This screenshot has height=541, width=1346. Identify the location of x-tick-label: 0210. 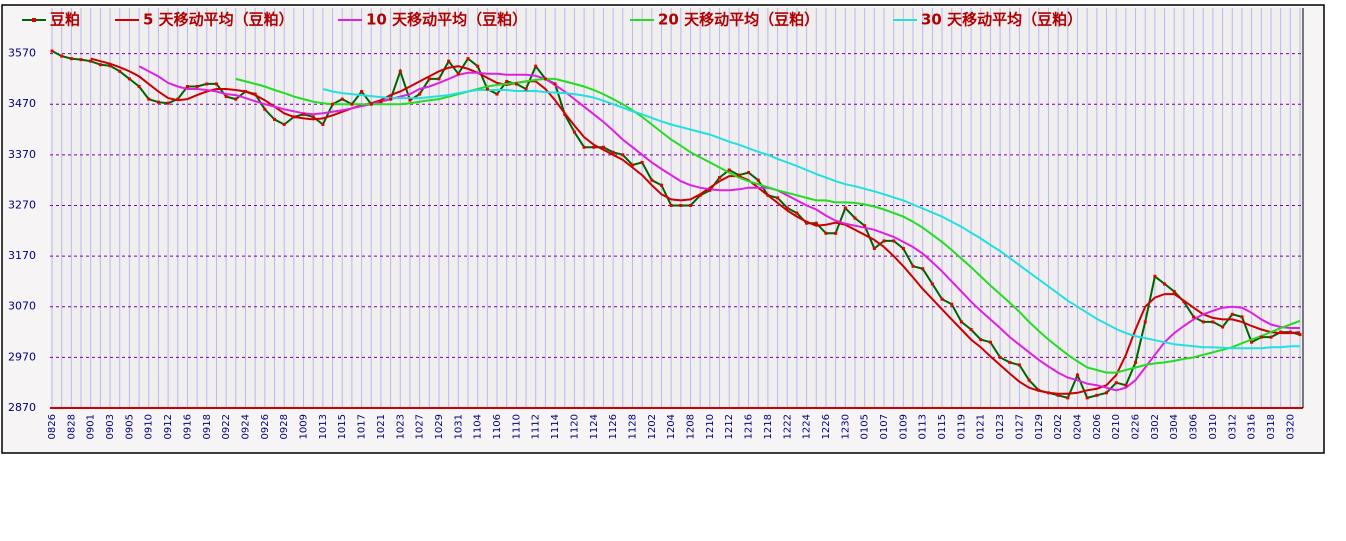
(1116, 426).